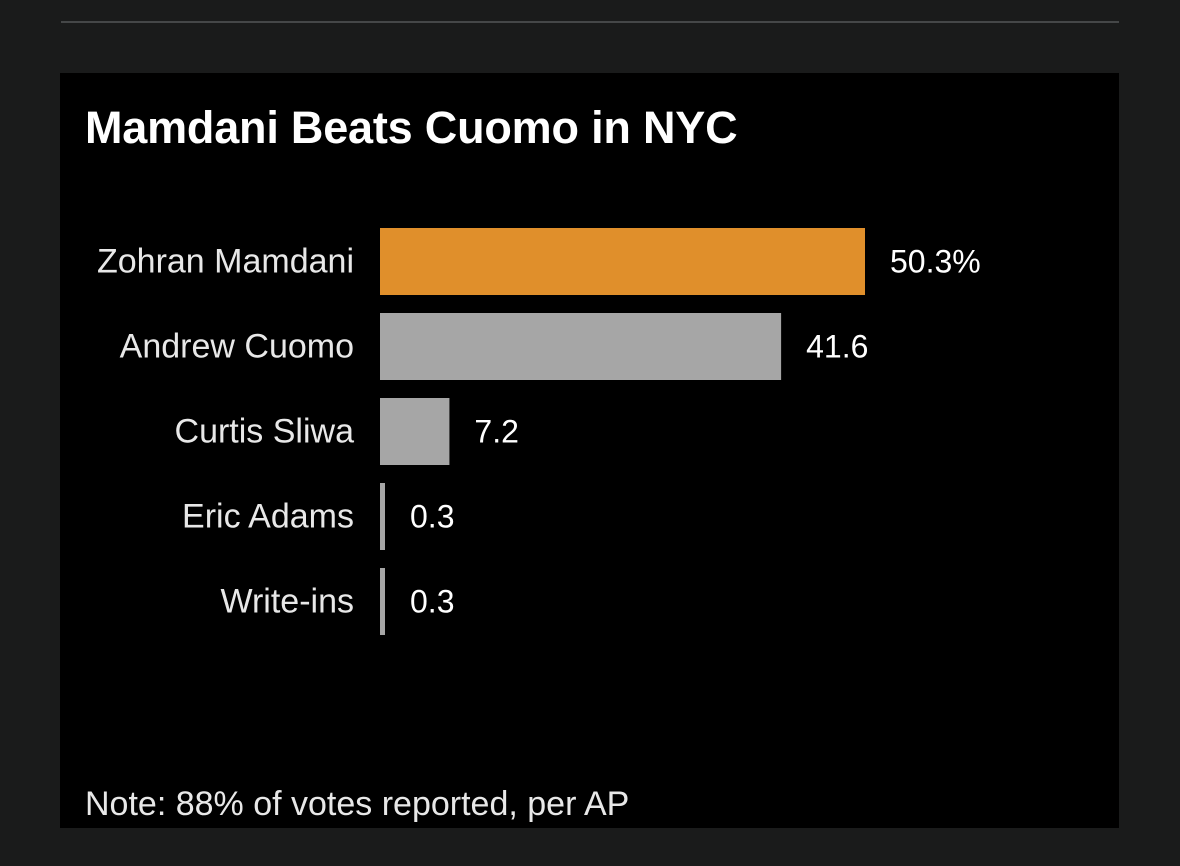  I want to click on bar-zohran-mamdani, so click(622, 261).